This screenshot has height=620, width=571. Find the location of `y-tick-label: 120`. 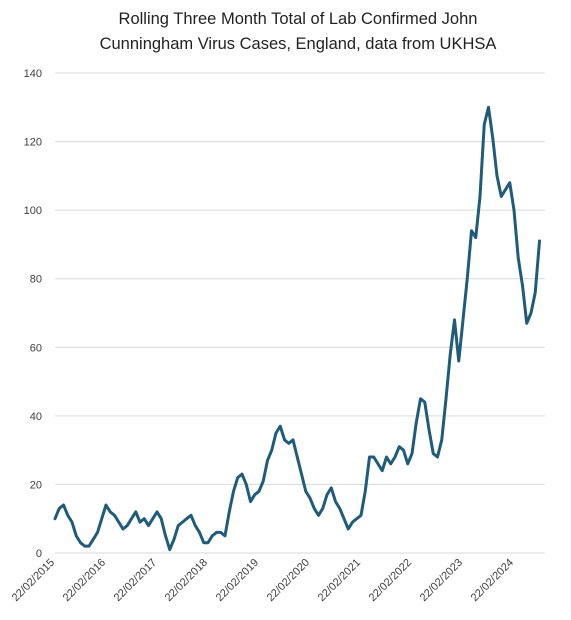

y-tick-label: 120 is located at coordinates (33, 143).